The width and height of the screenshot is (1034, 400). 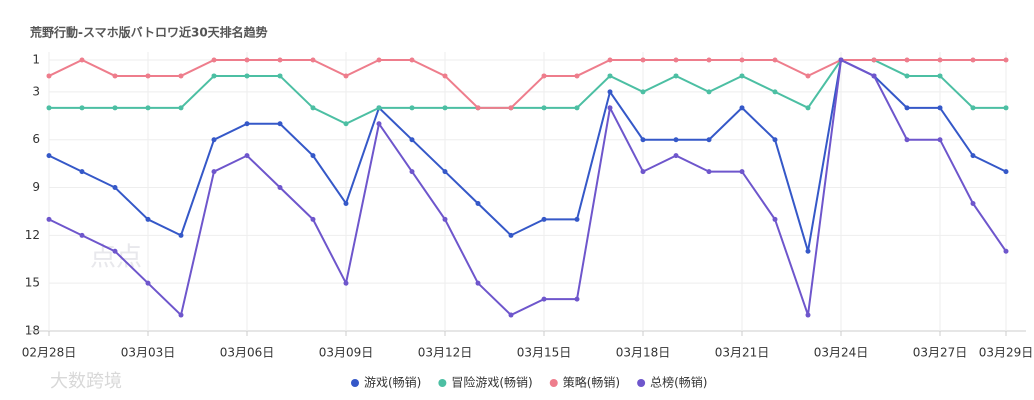 I want to click on watermark: 大数跨境, so click(x=86, y=381).